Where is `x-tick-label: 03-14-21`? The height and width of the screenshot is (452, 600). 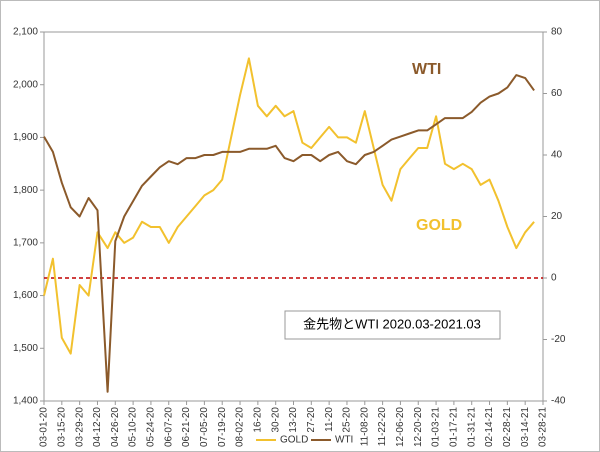 x-tick-label: 03-14-21 is located at coordinates (525, 427).